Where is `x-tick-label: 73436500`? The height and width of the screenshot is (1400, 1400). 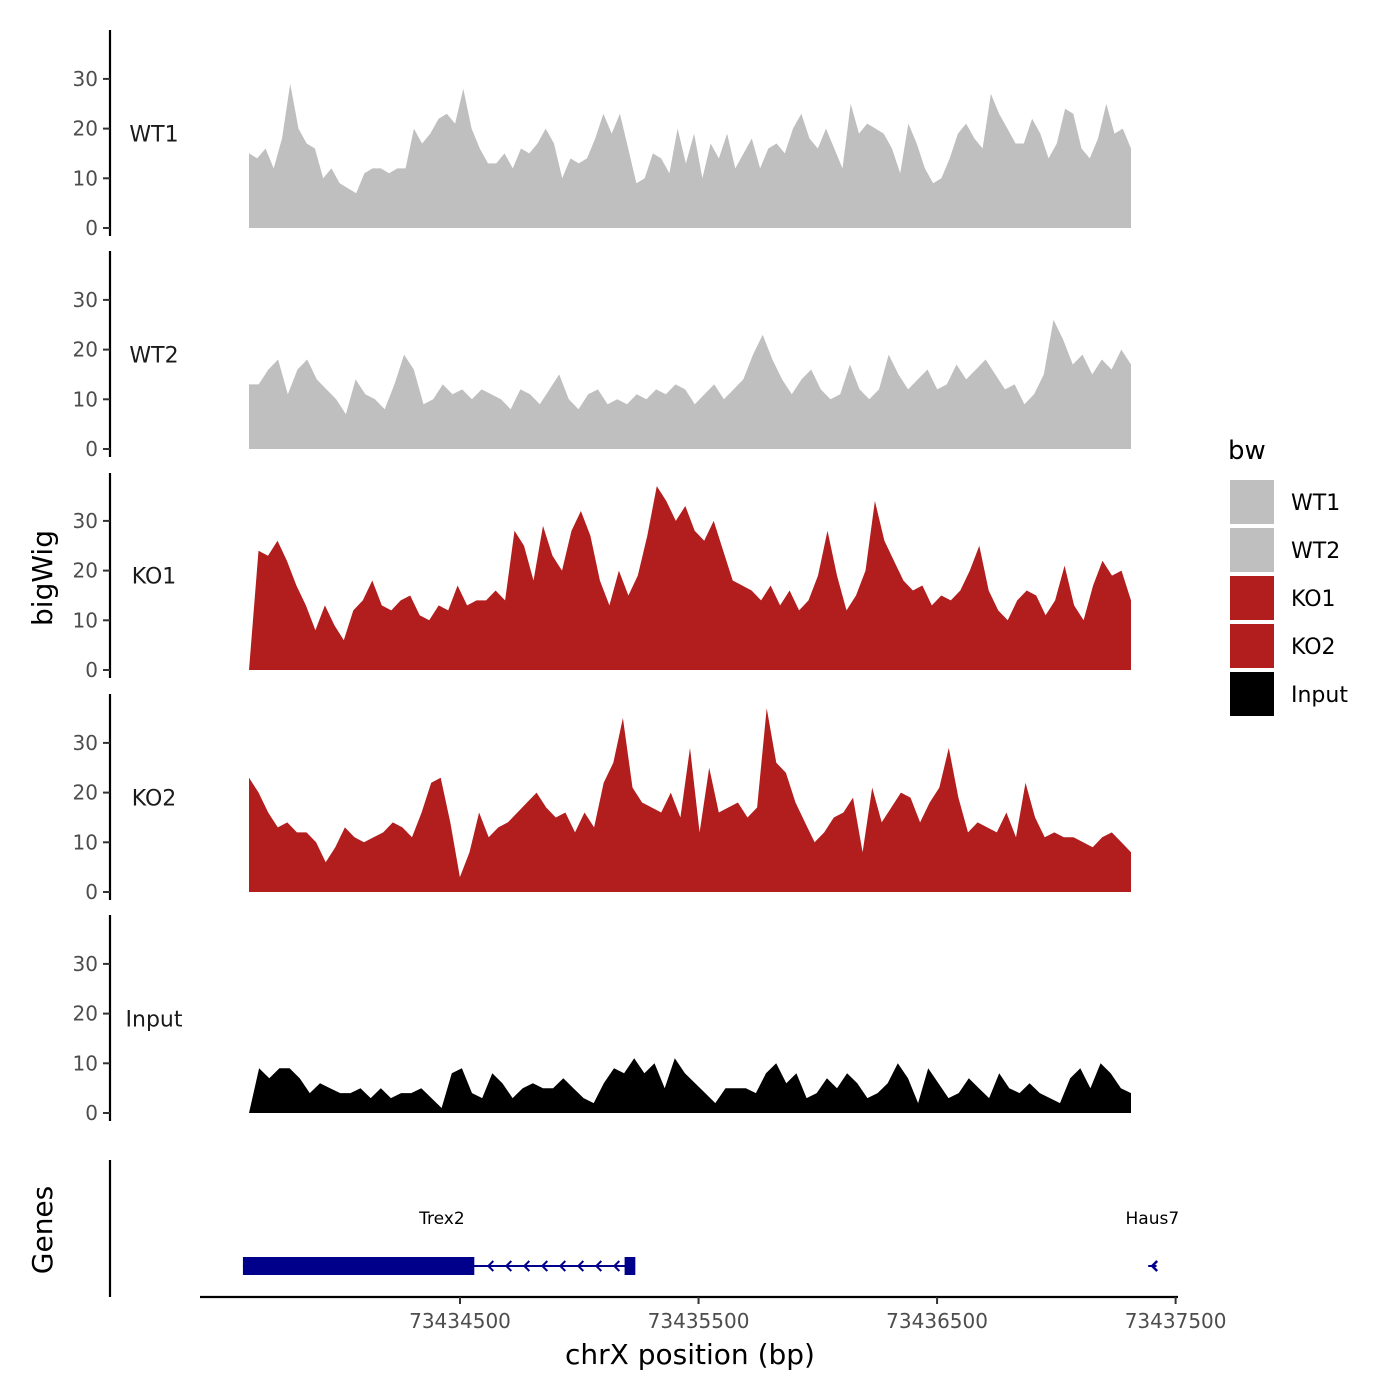
x-tick-label: 73436500 is located at coordinates (937, 1321).